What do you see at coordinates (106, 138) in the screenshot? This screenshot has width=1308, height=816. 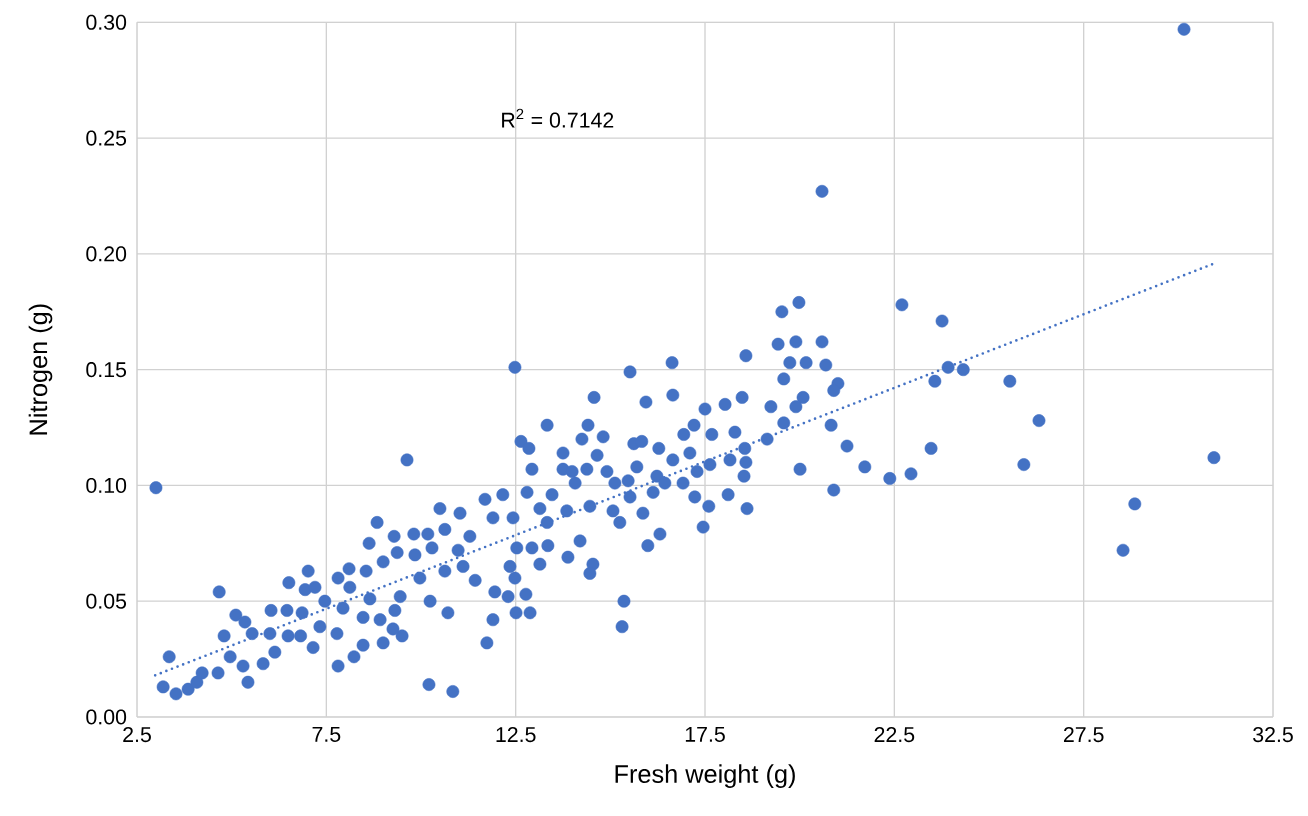 I see `y-tick-label: 0.25` at bounding box center [106, 138].